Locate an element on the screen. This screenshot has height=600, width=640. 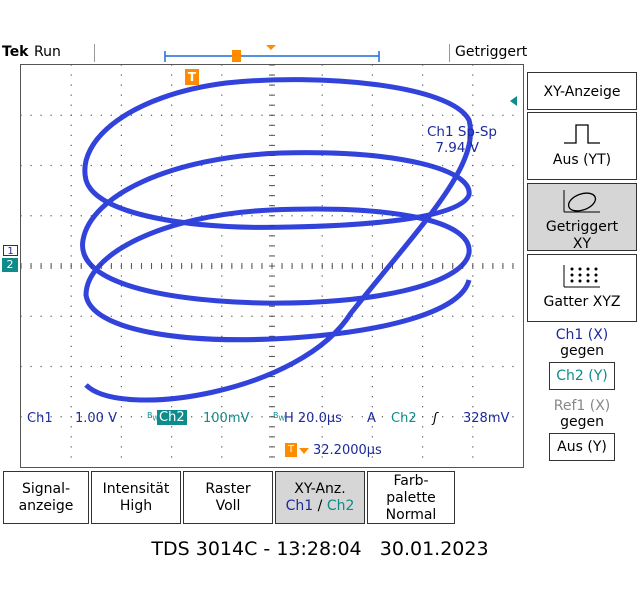
ch1-label: Ch1 is located at coordinates (40, 418).